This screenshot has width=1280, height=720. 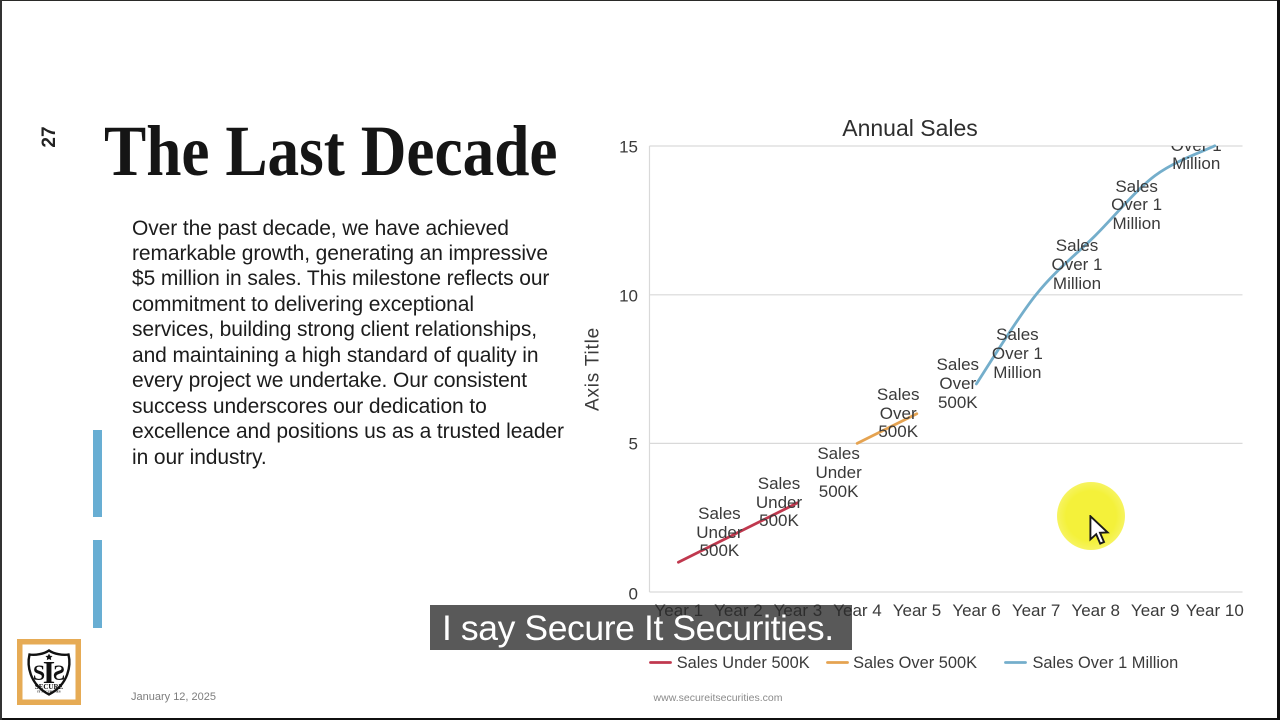 What do you see at coordinates (49, 672) in the screenshot?
I see `svg-text: I` at bounding box center [49, 672].